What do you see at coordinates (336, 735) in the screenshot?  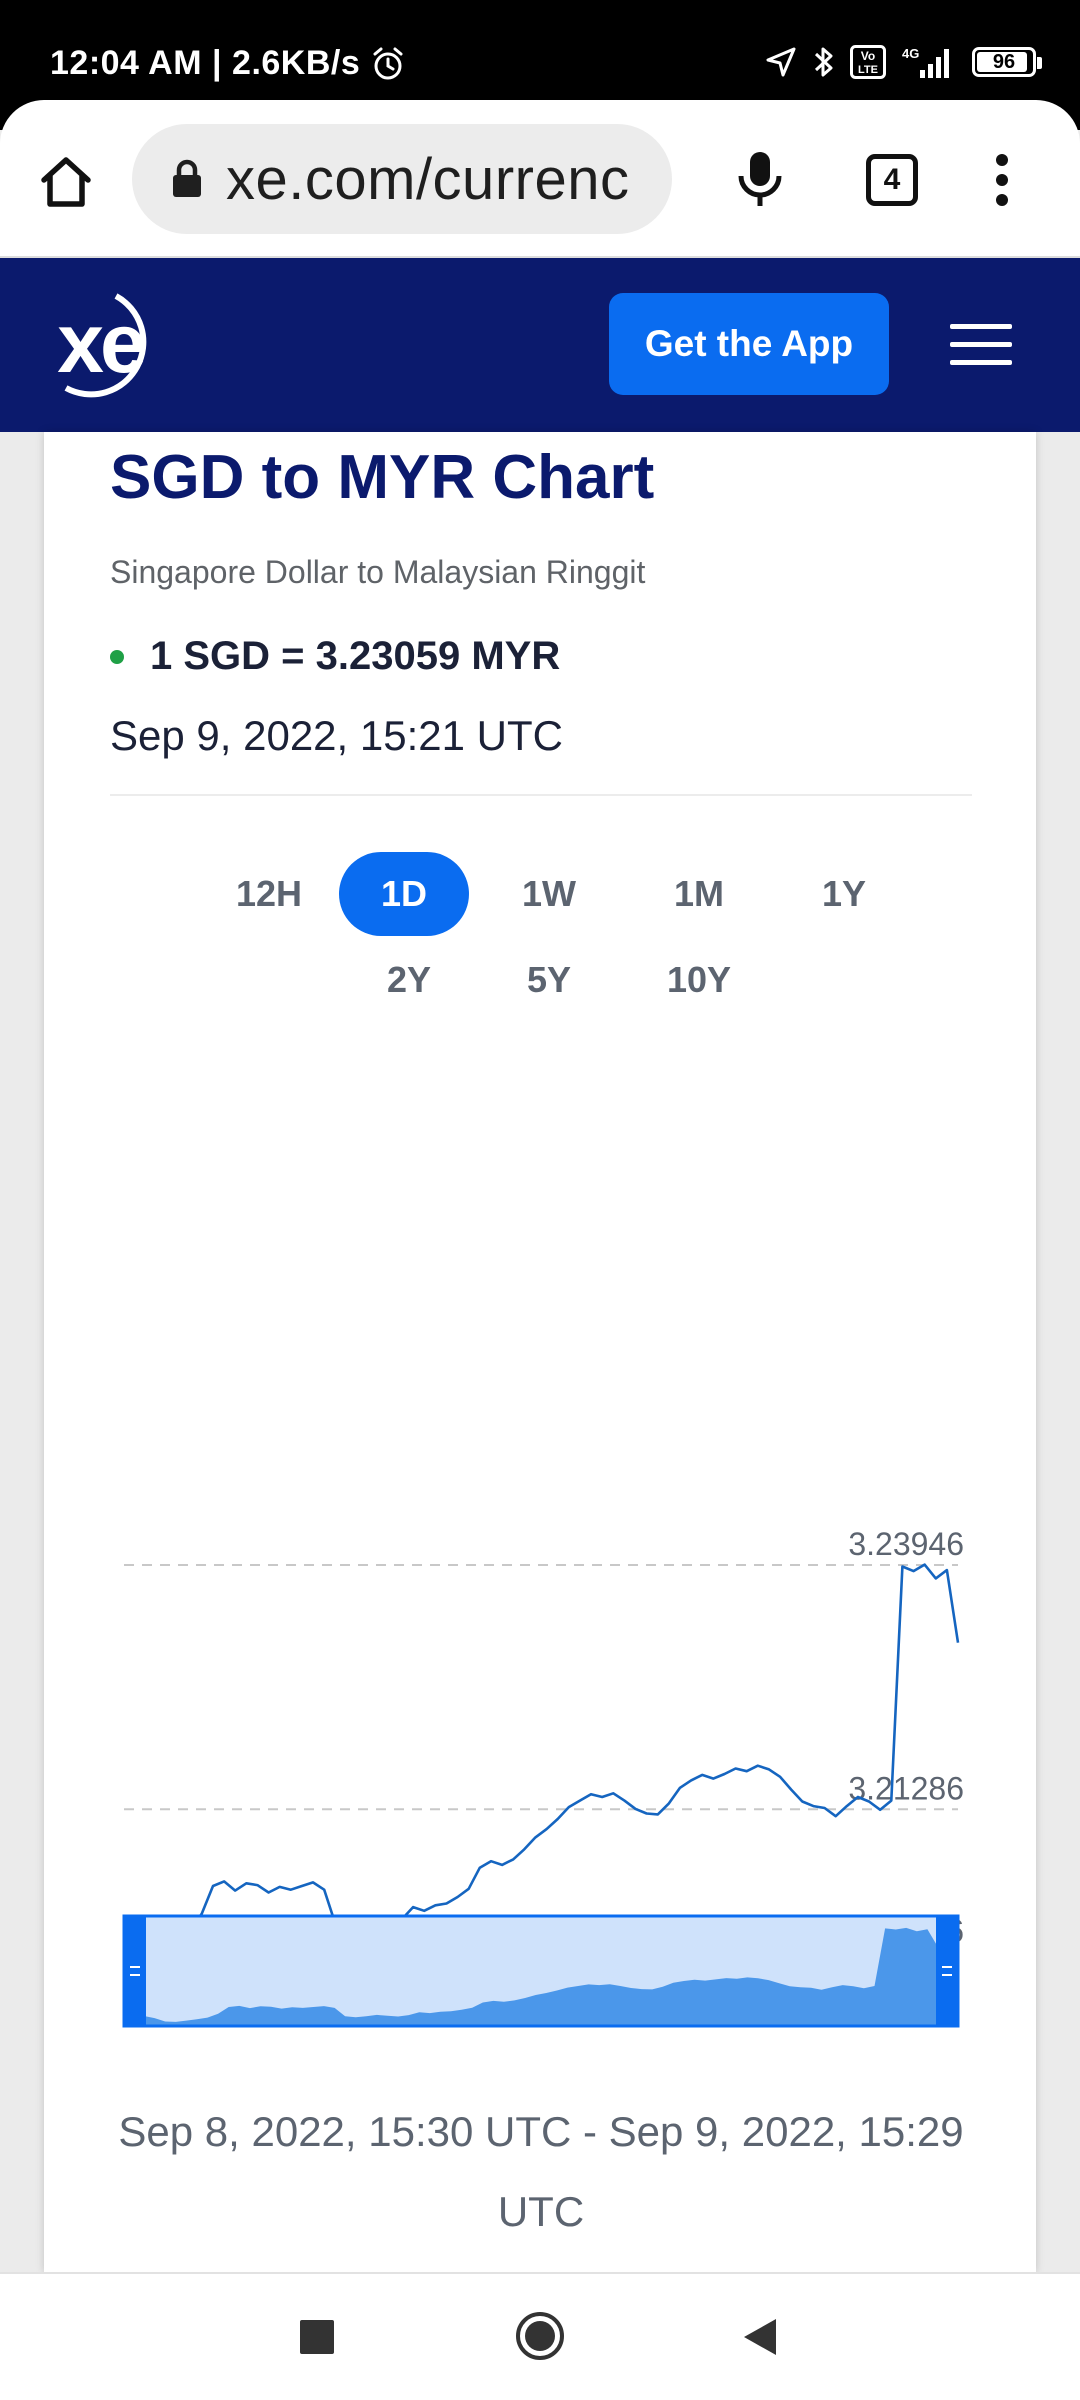 I see `rate-timestamp: Sep 9, 2022, 15:21 UTC` at bounding box center [336, 735].